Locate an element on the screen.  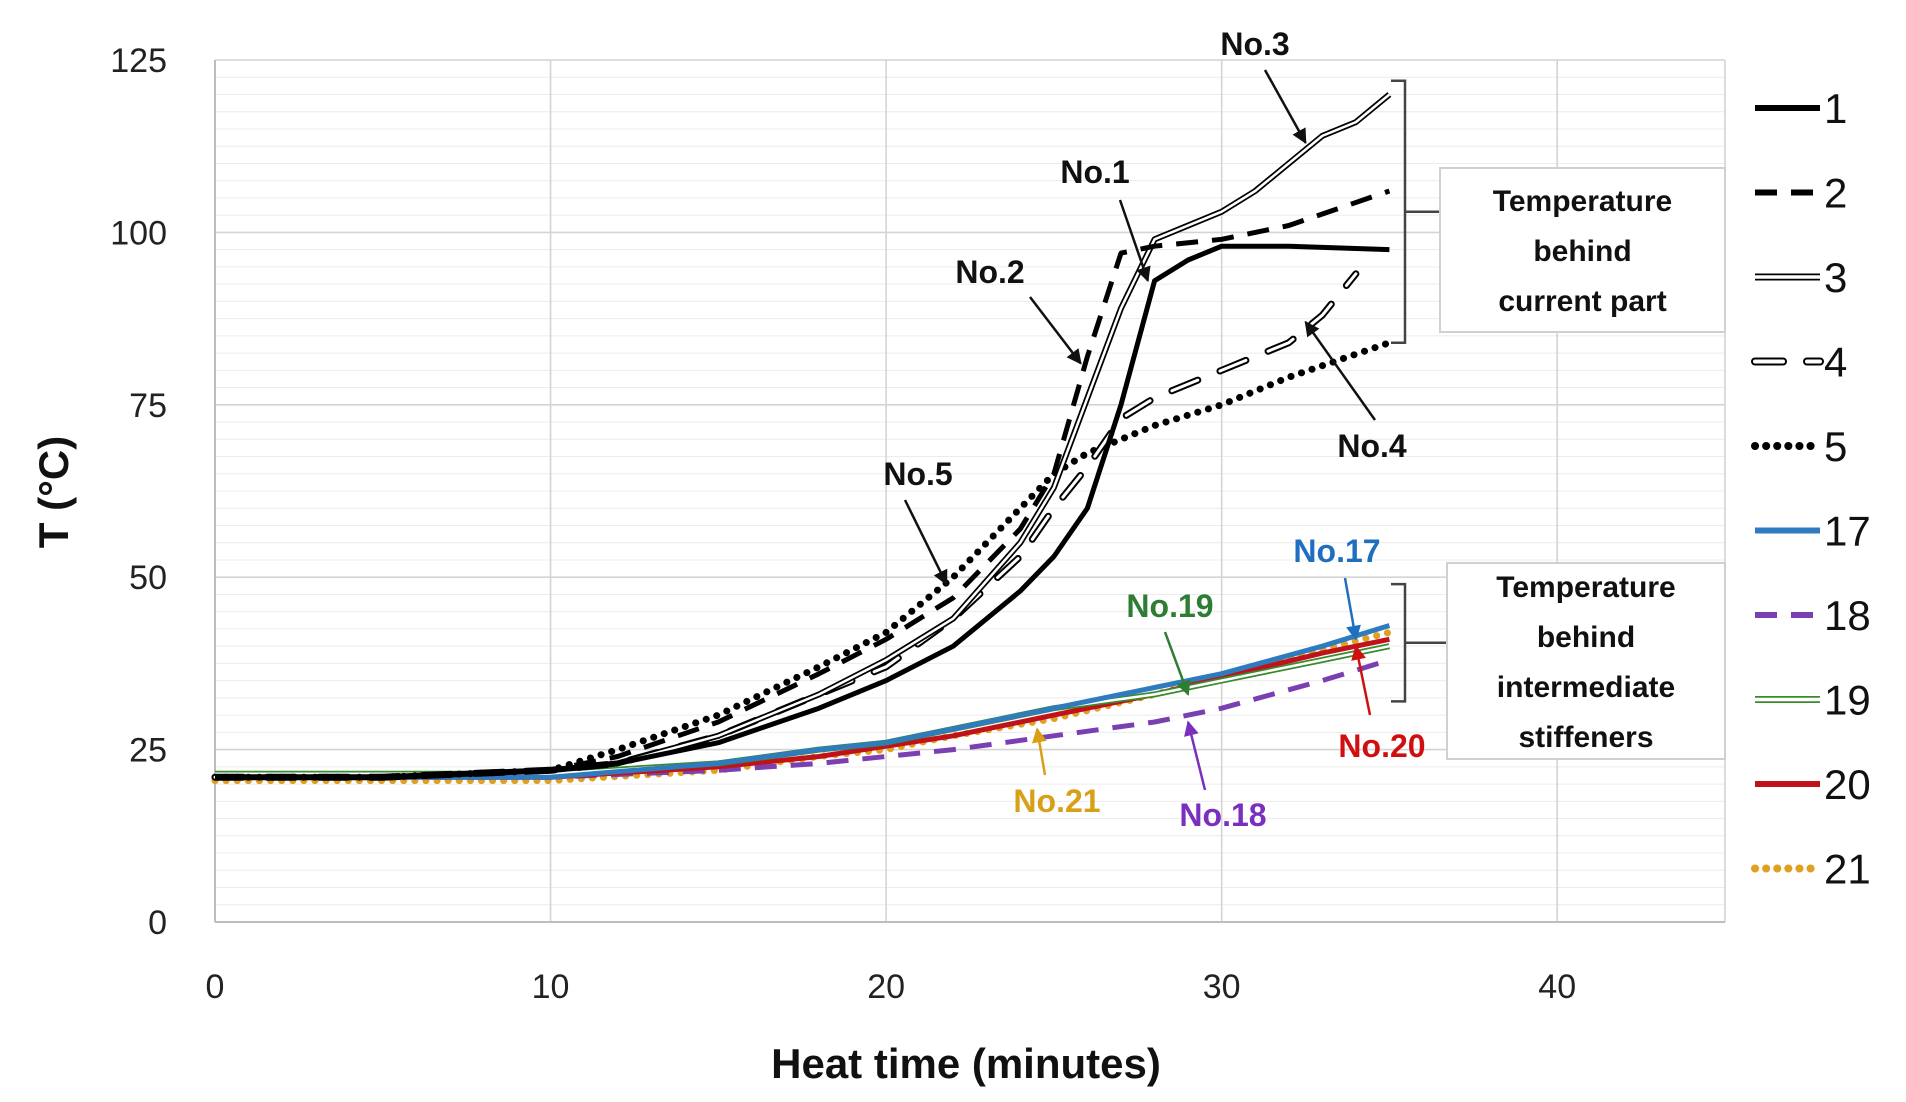
annotation-box-line: stiffeners is located at coordinates (1585, 737).